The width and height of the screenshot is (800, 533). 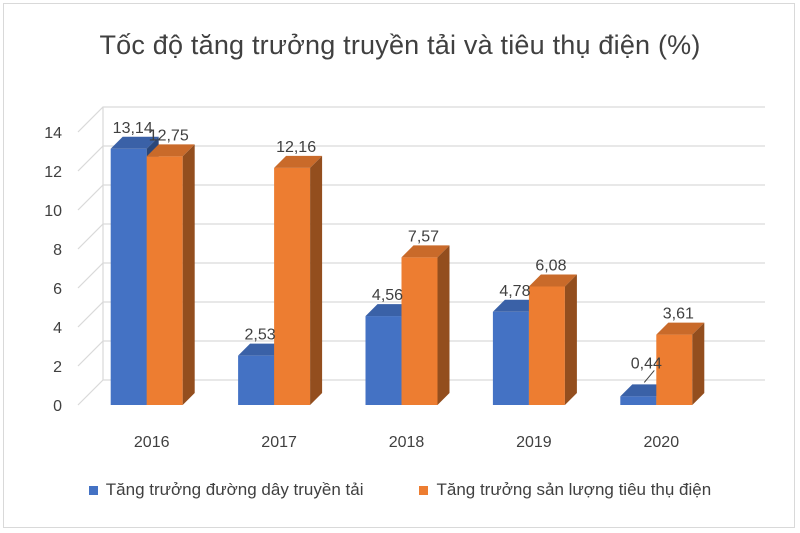 What do you see at coordinates (574, 489) in the screenshot?
I see `legend-label-series-2: Tăng trưởng sản lượng tiêu thụ điện` at bounding box center [574, 489].